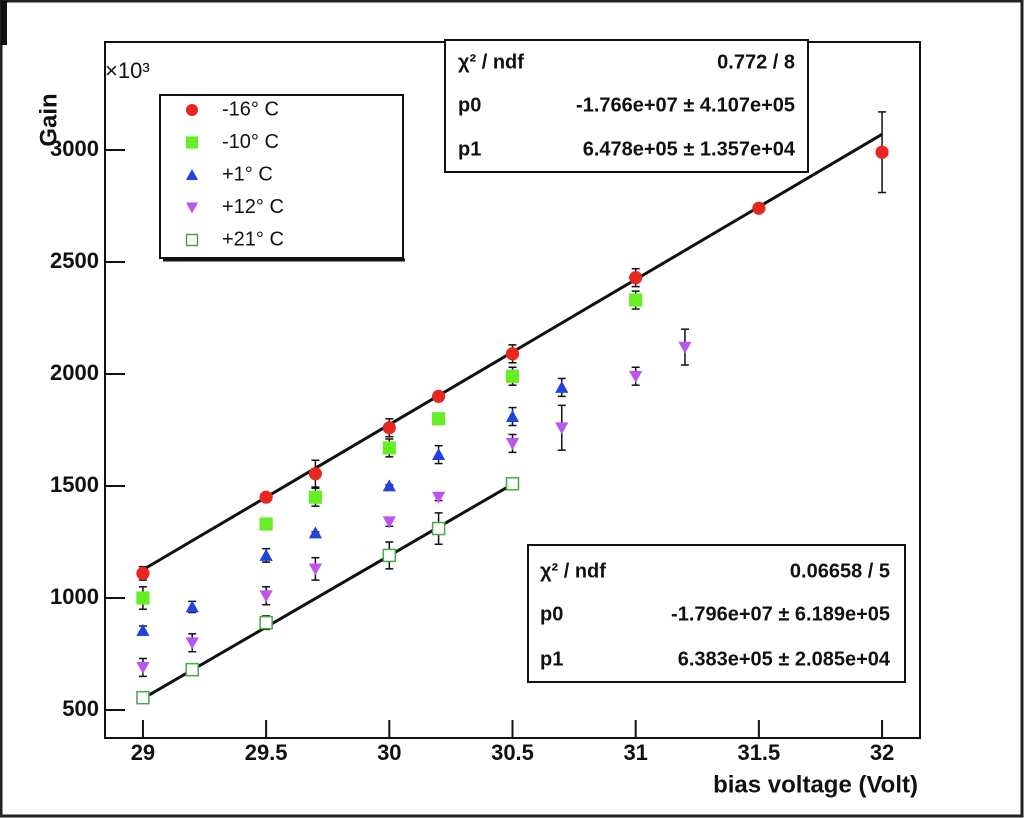 The height and width of the screenshot is (818, 1024). What do you see at coordinates (250, 109) in the screenshot?
I see `legend-label: -16° C` at bounding box center [250, 109].